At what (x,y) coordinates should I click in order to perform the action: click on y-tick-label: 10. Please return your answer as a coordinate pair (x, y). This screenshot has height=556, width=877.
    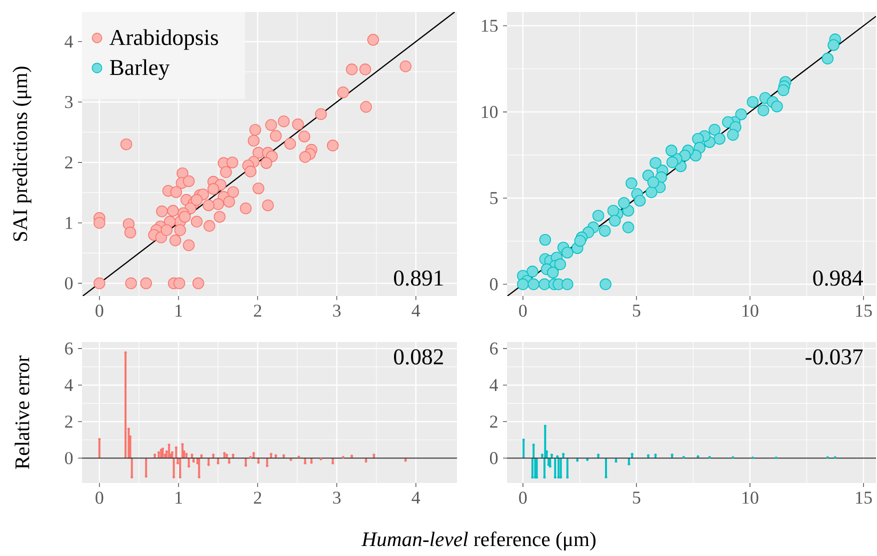
    Looking at the image, I should click on (490, 112).